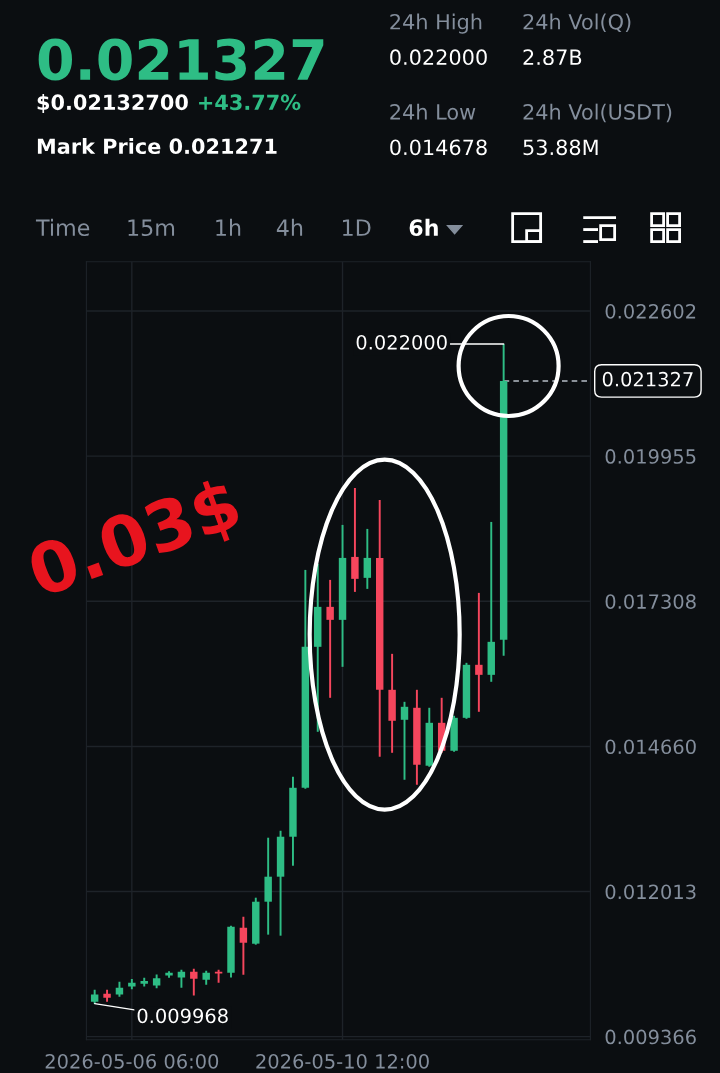  Describe the element at coordinates (438, 147) in the screenshot. I see `text: 0.014678` at that location.